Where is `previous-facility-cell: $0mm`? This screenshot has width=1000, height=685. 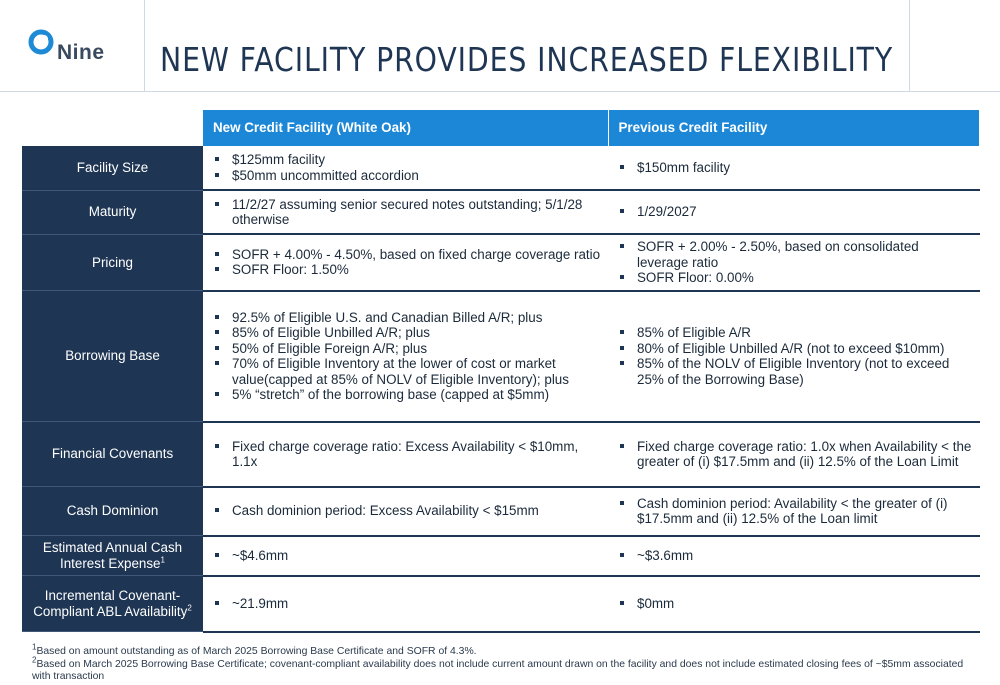 previous-facility-cell: $0mm is located at coordinates (794, 604).